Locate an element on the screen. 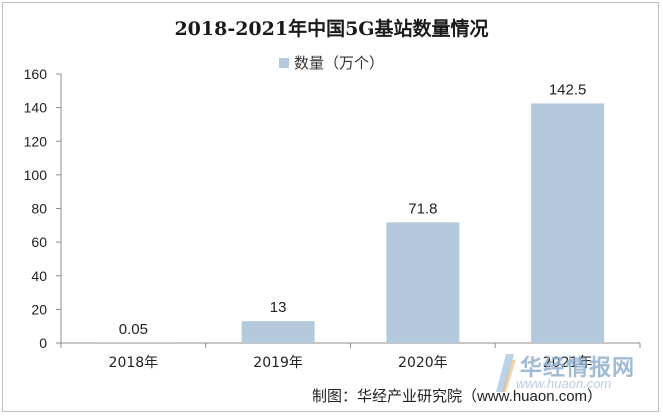 The height and width of the screenshot is (416, 663). y-tick-label: 140 is located at coordinates (36, 108).